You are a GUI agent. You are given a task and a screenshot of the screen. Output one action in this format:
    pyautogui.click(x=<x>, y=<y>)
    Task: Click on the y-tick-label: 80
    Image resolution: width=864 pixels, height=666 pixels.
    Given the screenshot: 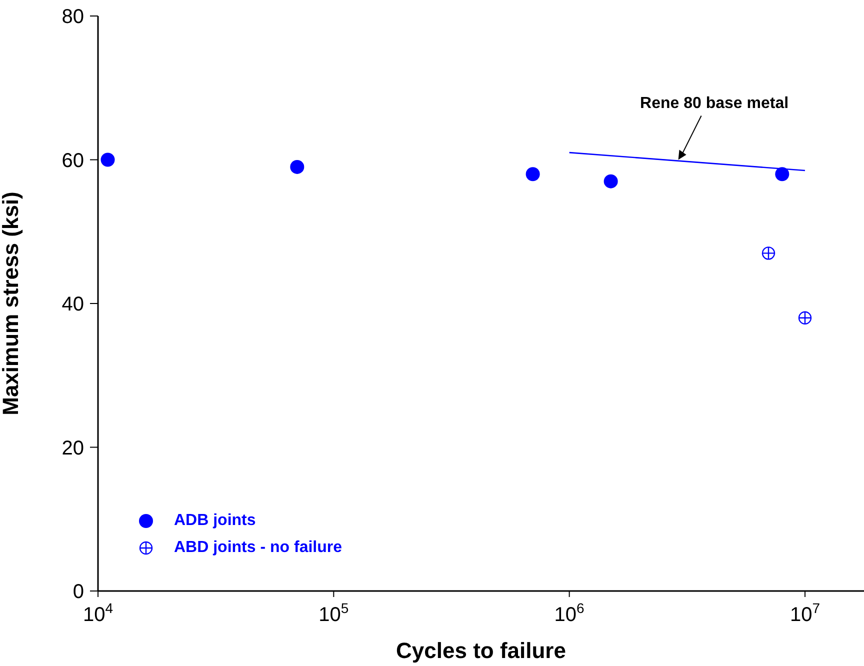 What is the action you would take?
    pyautogui.click(x=73, y=17)
    